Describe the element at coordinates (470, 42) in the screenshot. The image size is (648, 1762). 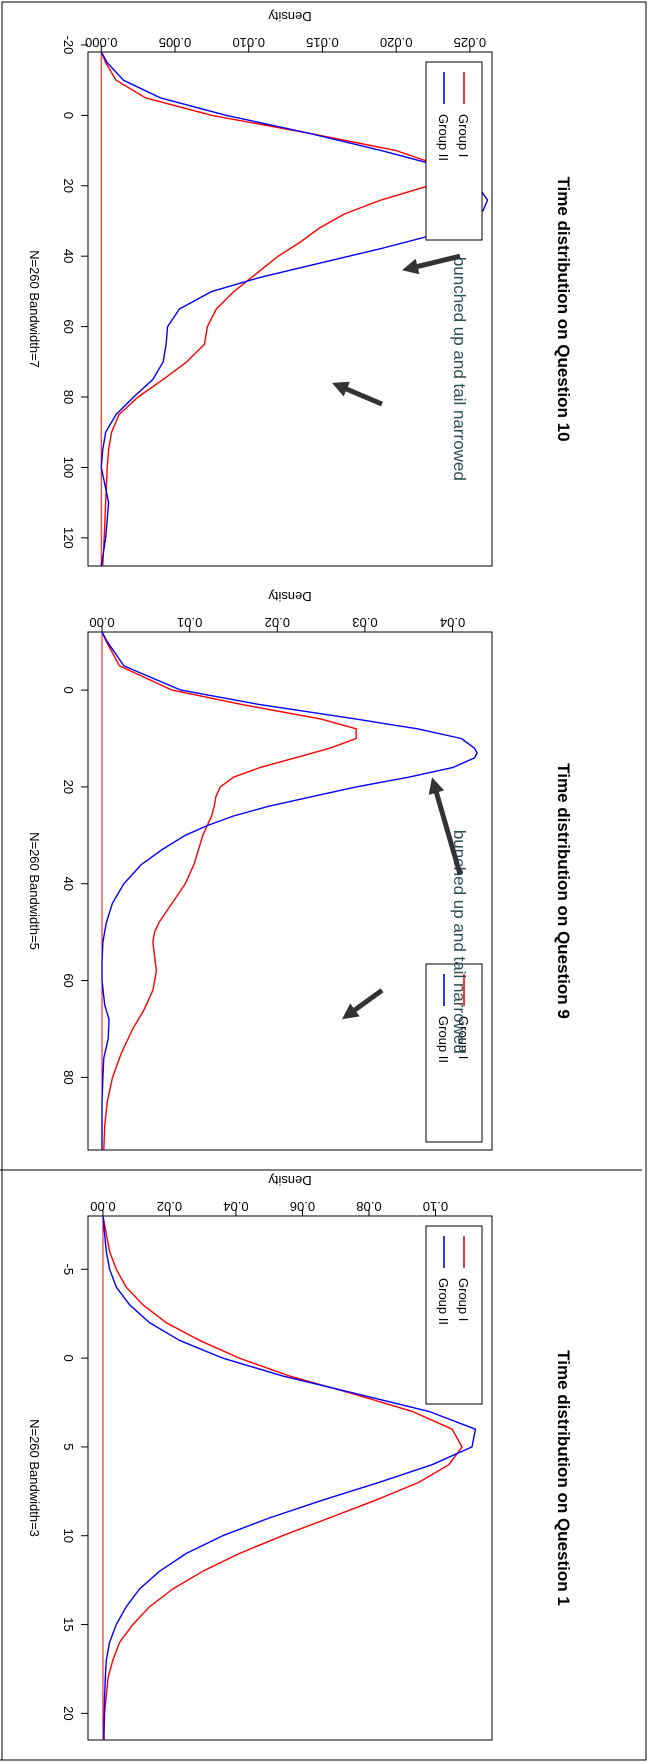
I see `y-tick-label: 0.025` at that location.